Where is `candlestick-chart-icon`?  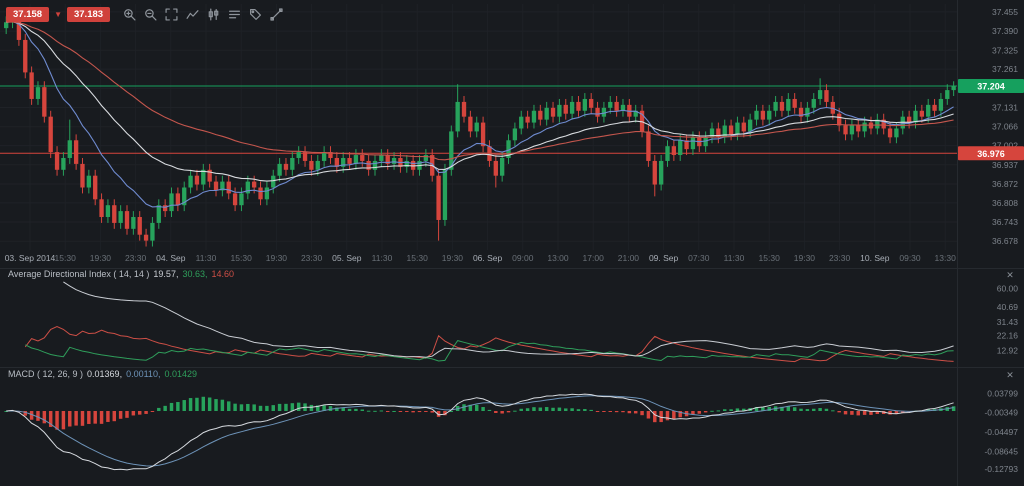
candlestick-chart-icon is located at coordinates (213, 14).